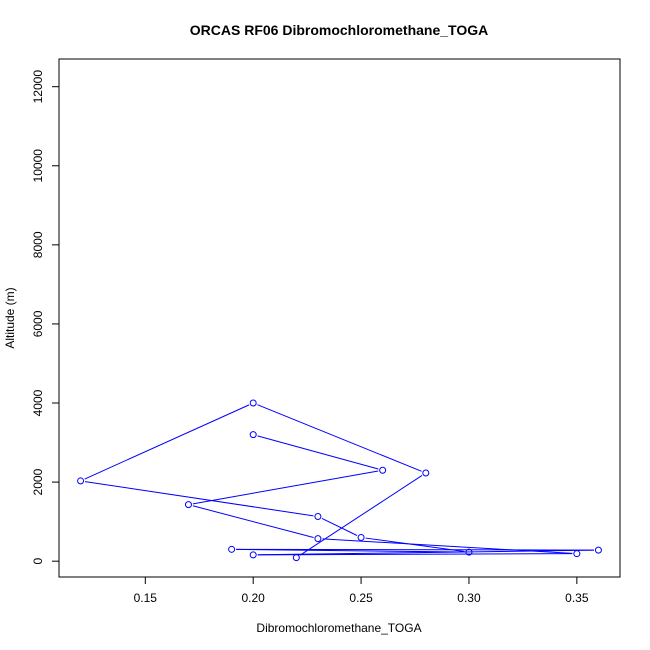 Image resolution: width=650 pixels, height=650 pixels. I want to click on chart-title: ORCAS RF06 Dibromochloromethane_TOGA, so click(339, 30).